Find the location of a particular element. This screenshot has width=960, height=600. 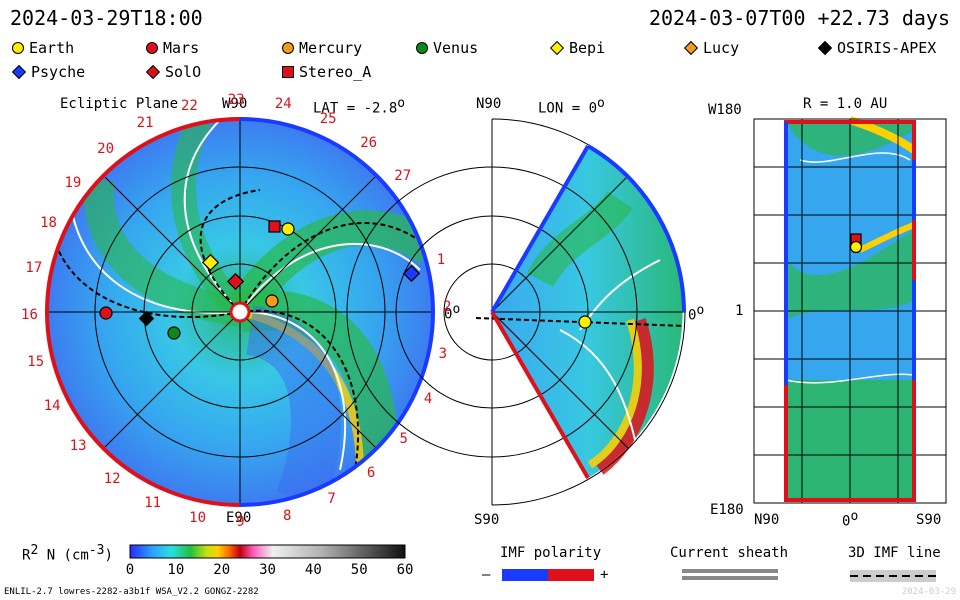

e180-label: E180 is located at coordinates (727, 510).